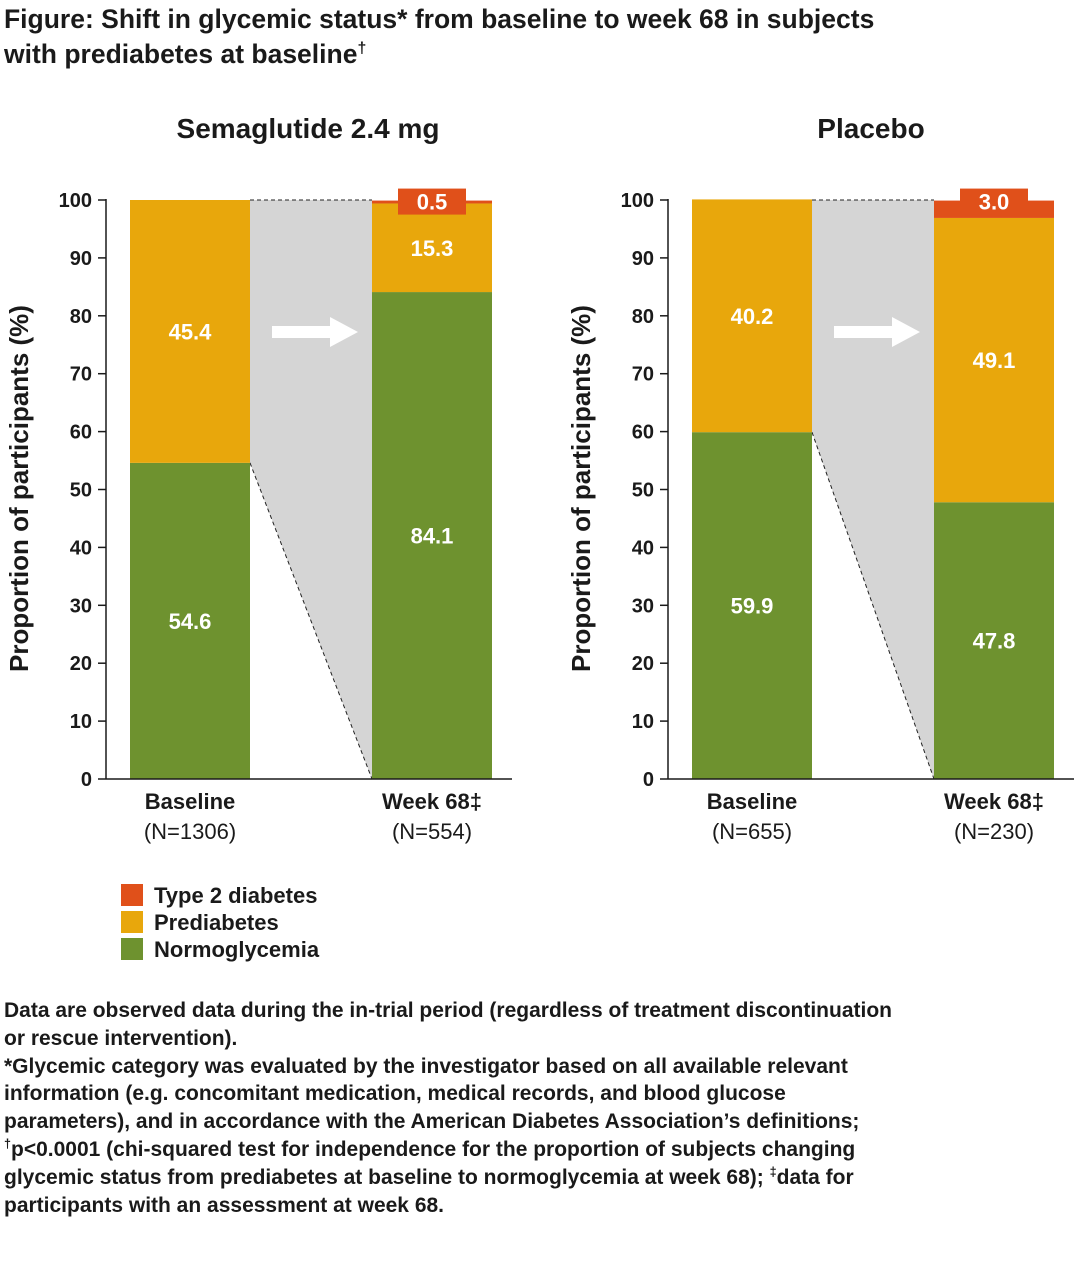 This screenshot has width=1075, height=1280. I want to click on data-label: 45.4, so click(191, 331).